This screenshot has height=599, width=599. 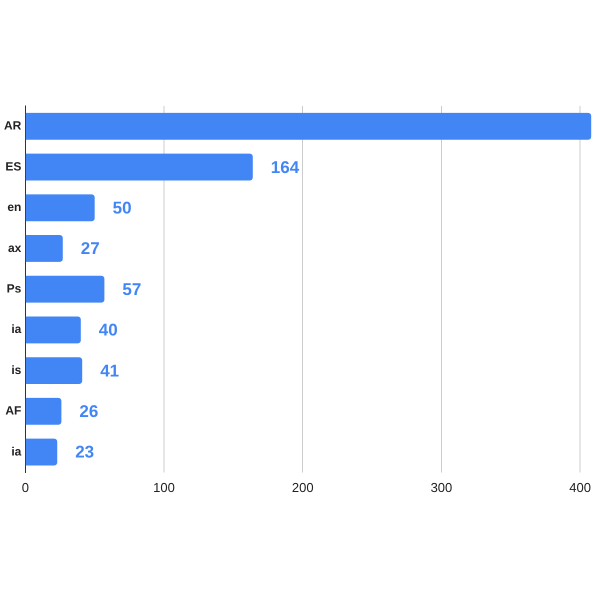 What do you see at coordinates (108, 330) in the screenshot?
I see `data-label: 40` at bounding box center [108, 330].